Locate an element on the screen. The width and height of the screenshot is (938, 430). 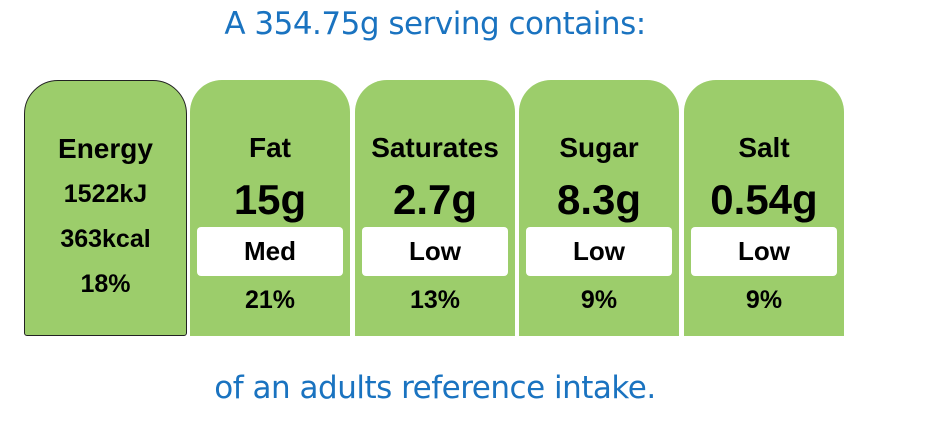
fat-level-badge: Med is located at coordinates (270, 251).